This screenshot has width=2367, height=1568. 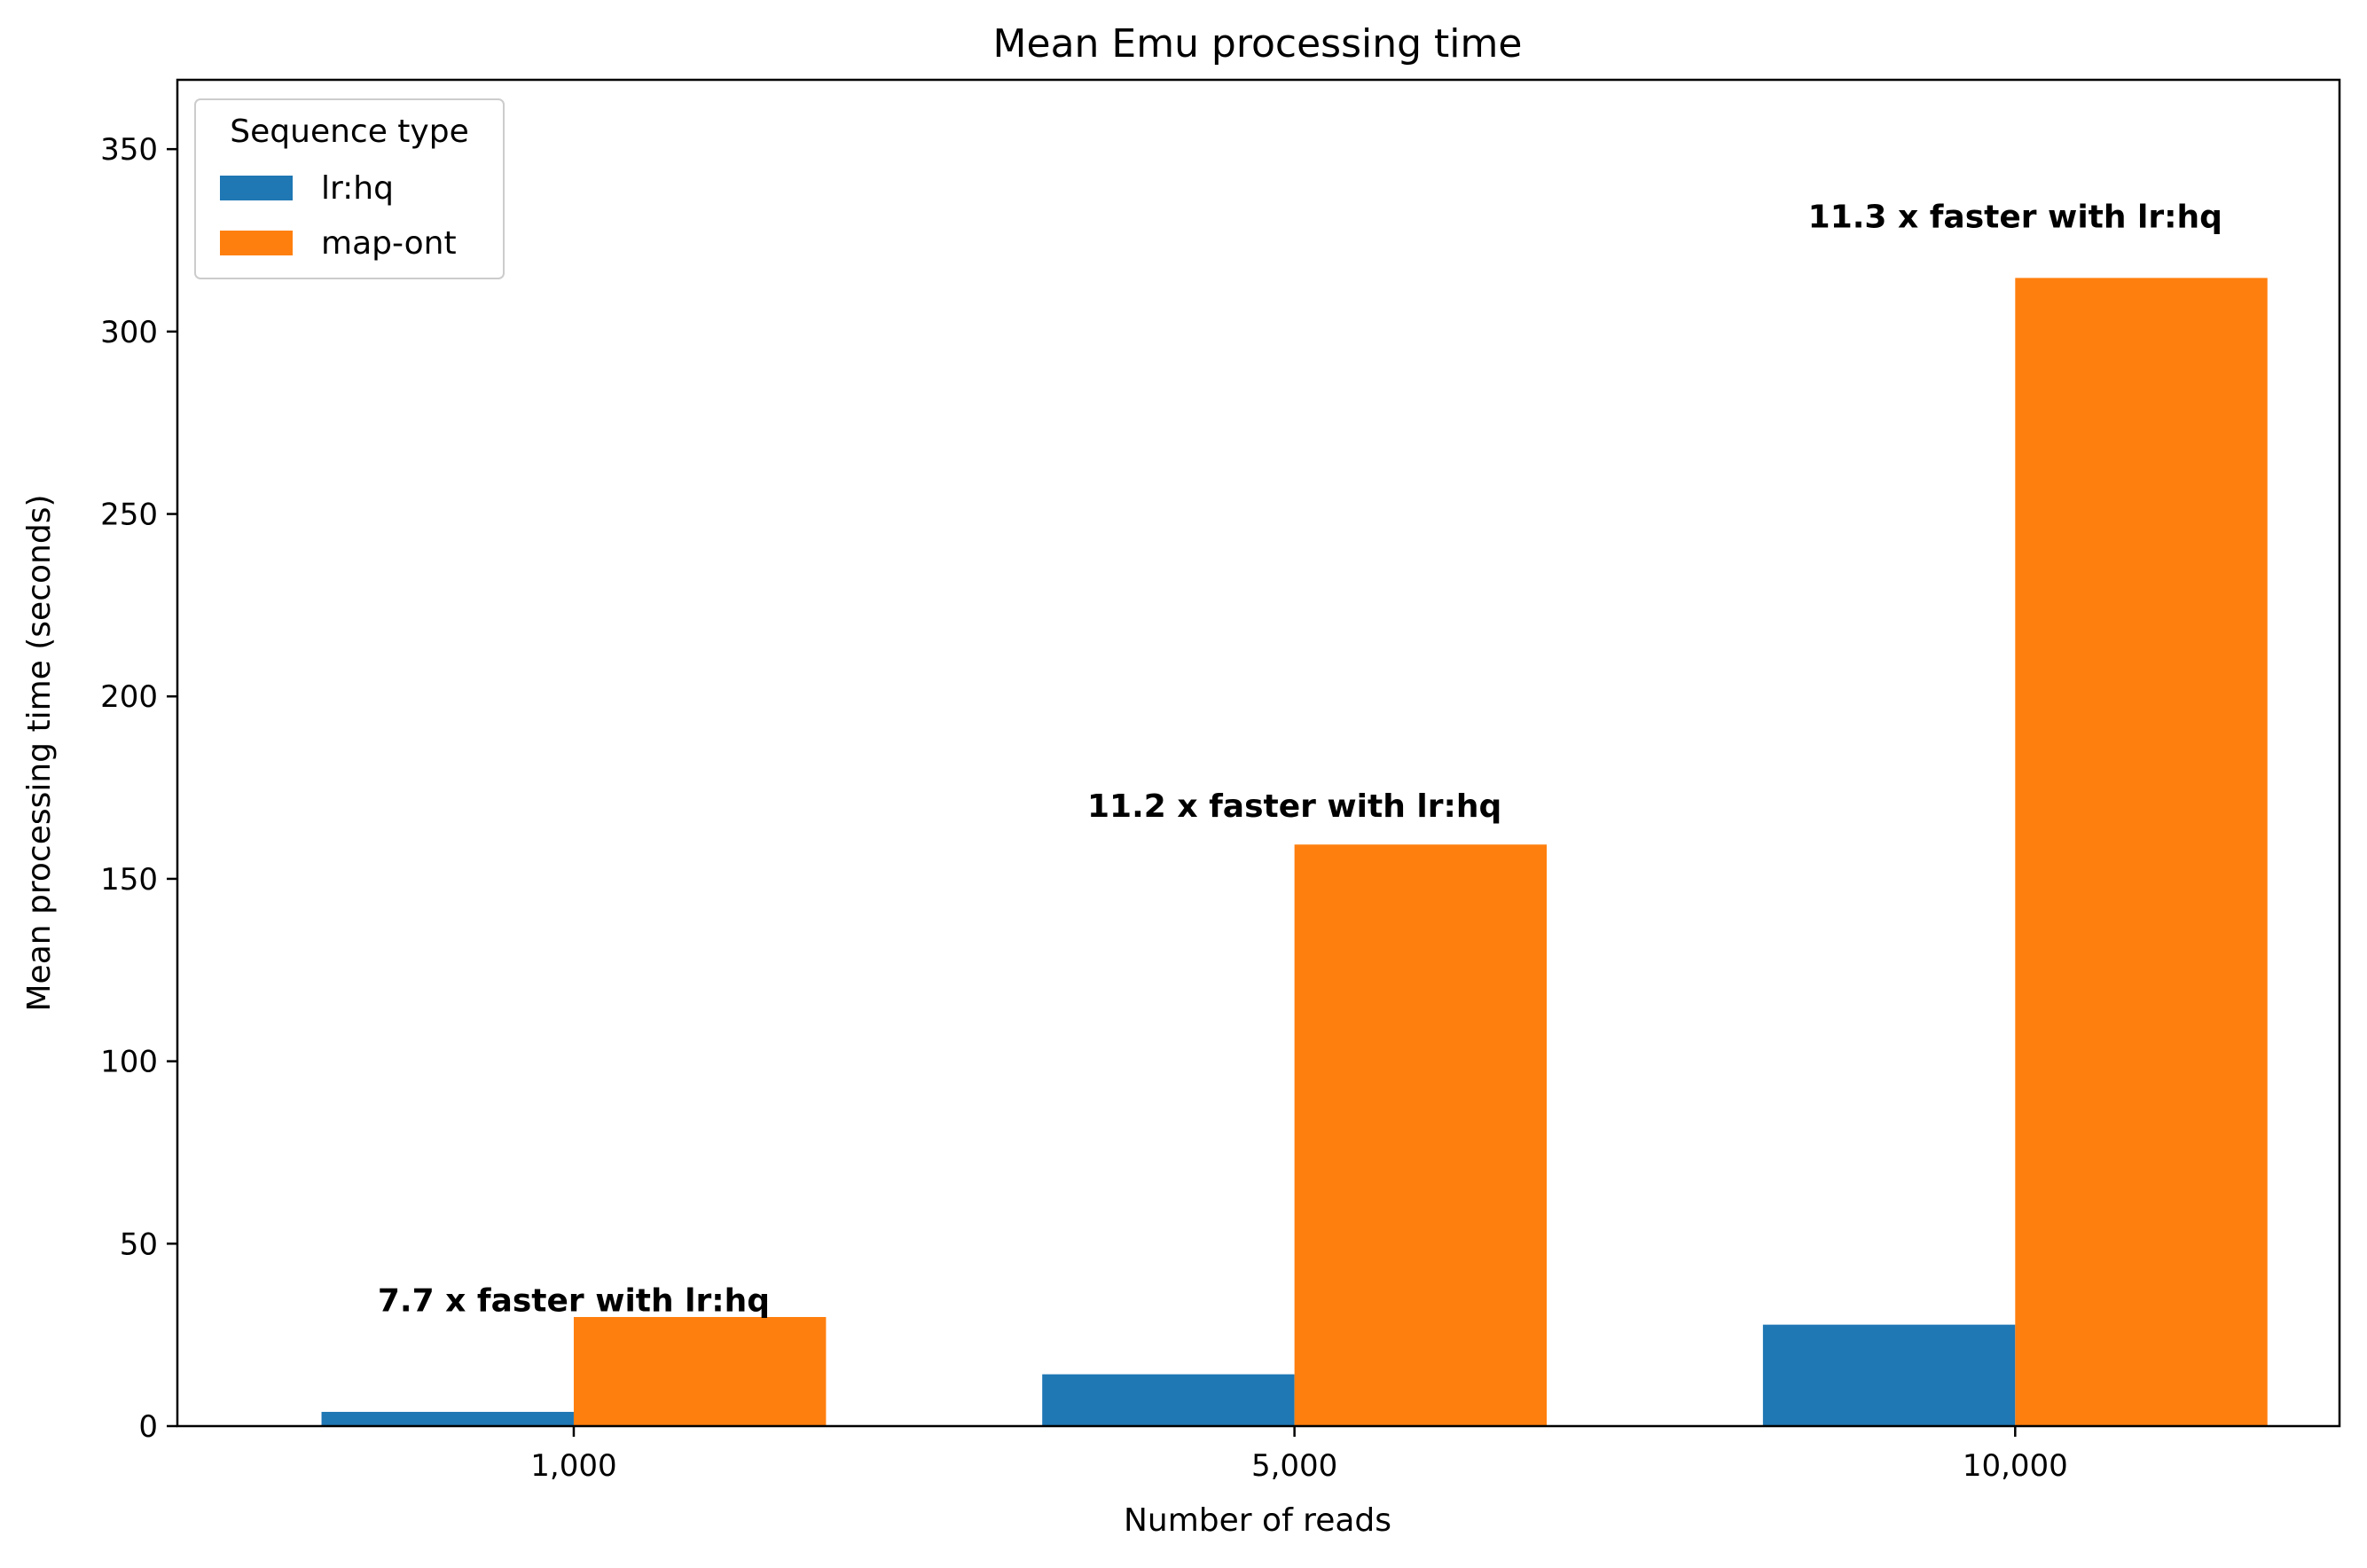 What do you see at coordinates (1257, 1520) in the screenshot?
I see `x-axis-label: Number of reads` at bounding box center [1257, 1520].